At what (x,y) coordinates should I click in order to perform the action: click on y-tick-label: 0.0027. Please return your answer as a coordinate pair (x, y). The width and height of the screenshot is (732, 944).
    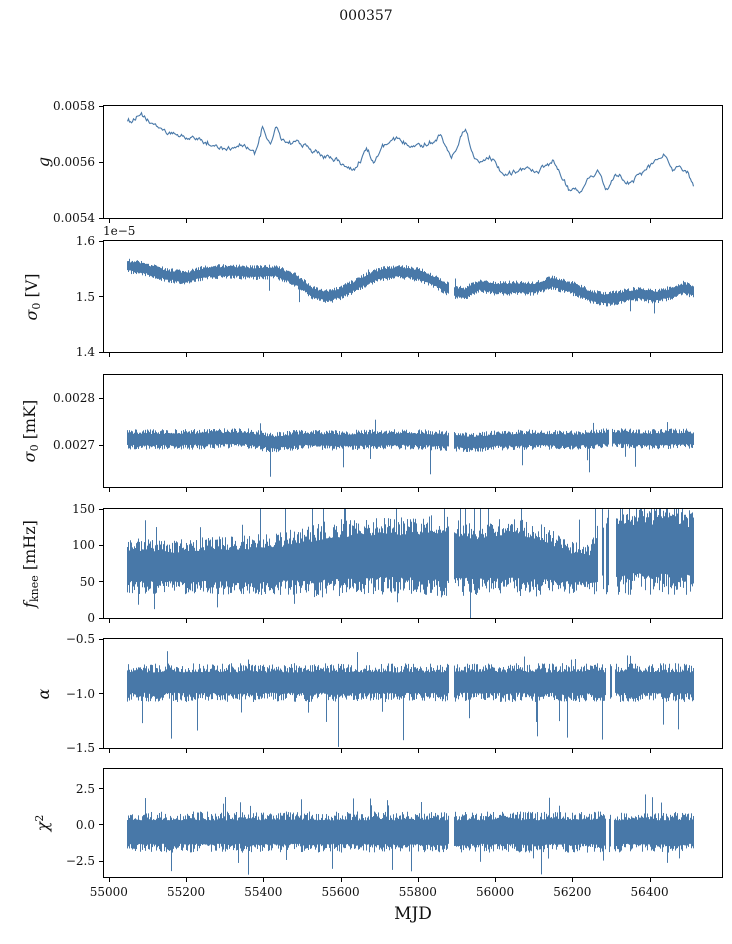
    Looking at the image, I should click on (74, 445).